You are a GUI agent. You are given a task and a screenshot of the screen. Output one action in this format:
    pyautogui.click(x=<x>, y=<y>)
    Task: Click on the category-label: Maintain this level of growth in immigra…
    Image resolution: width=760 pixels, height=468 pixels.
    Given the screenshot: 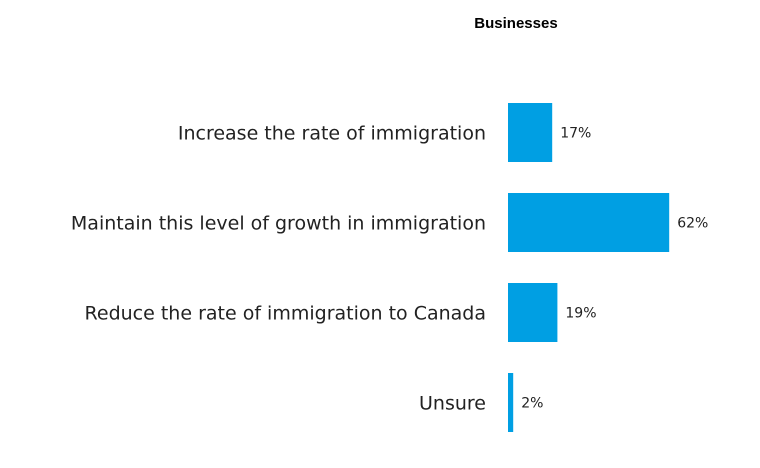 What is the action you would take?
    pyautogui.click(x=278, y=224)
    